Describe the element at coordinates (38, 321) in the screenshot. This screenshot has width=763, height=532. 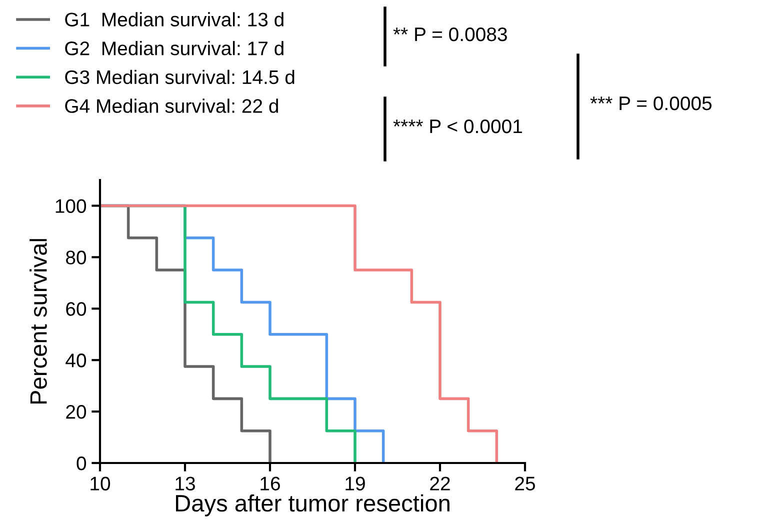
I see `y-axis-title: Percent survival` at that location.